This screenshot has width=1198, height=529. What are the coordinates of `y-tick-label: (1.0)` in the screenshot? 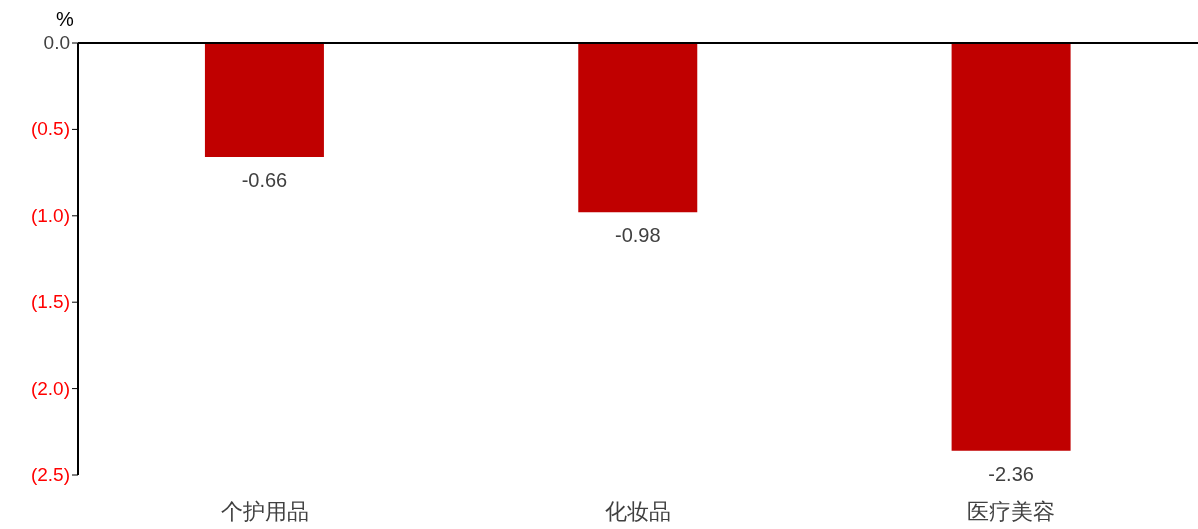 It's located at (50, 215).